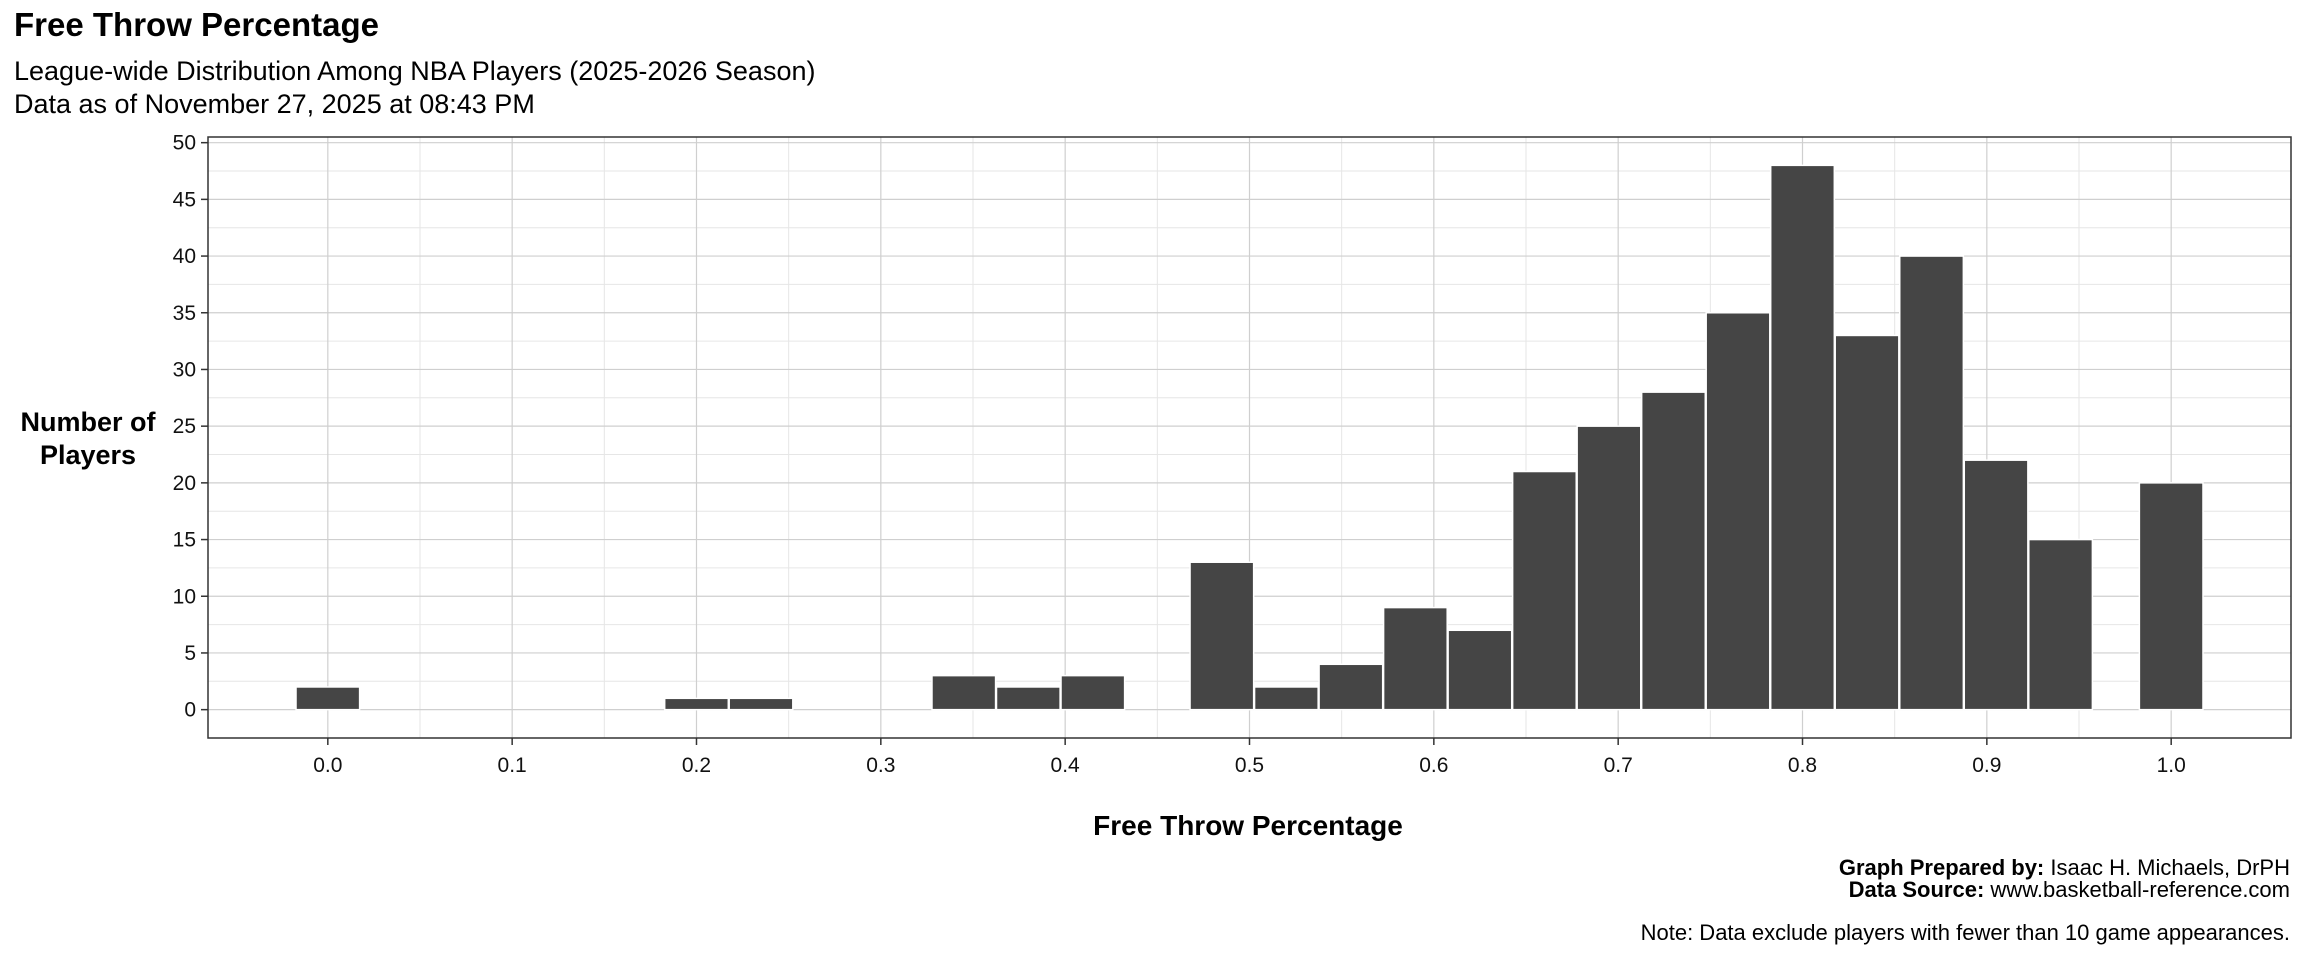  I want to click on y-tick-label: 50, so click(184, 143).